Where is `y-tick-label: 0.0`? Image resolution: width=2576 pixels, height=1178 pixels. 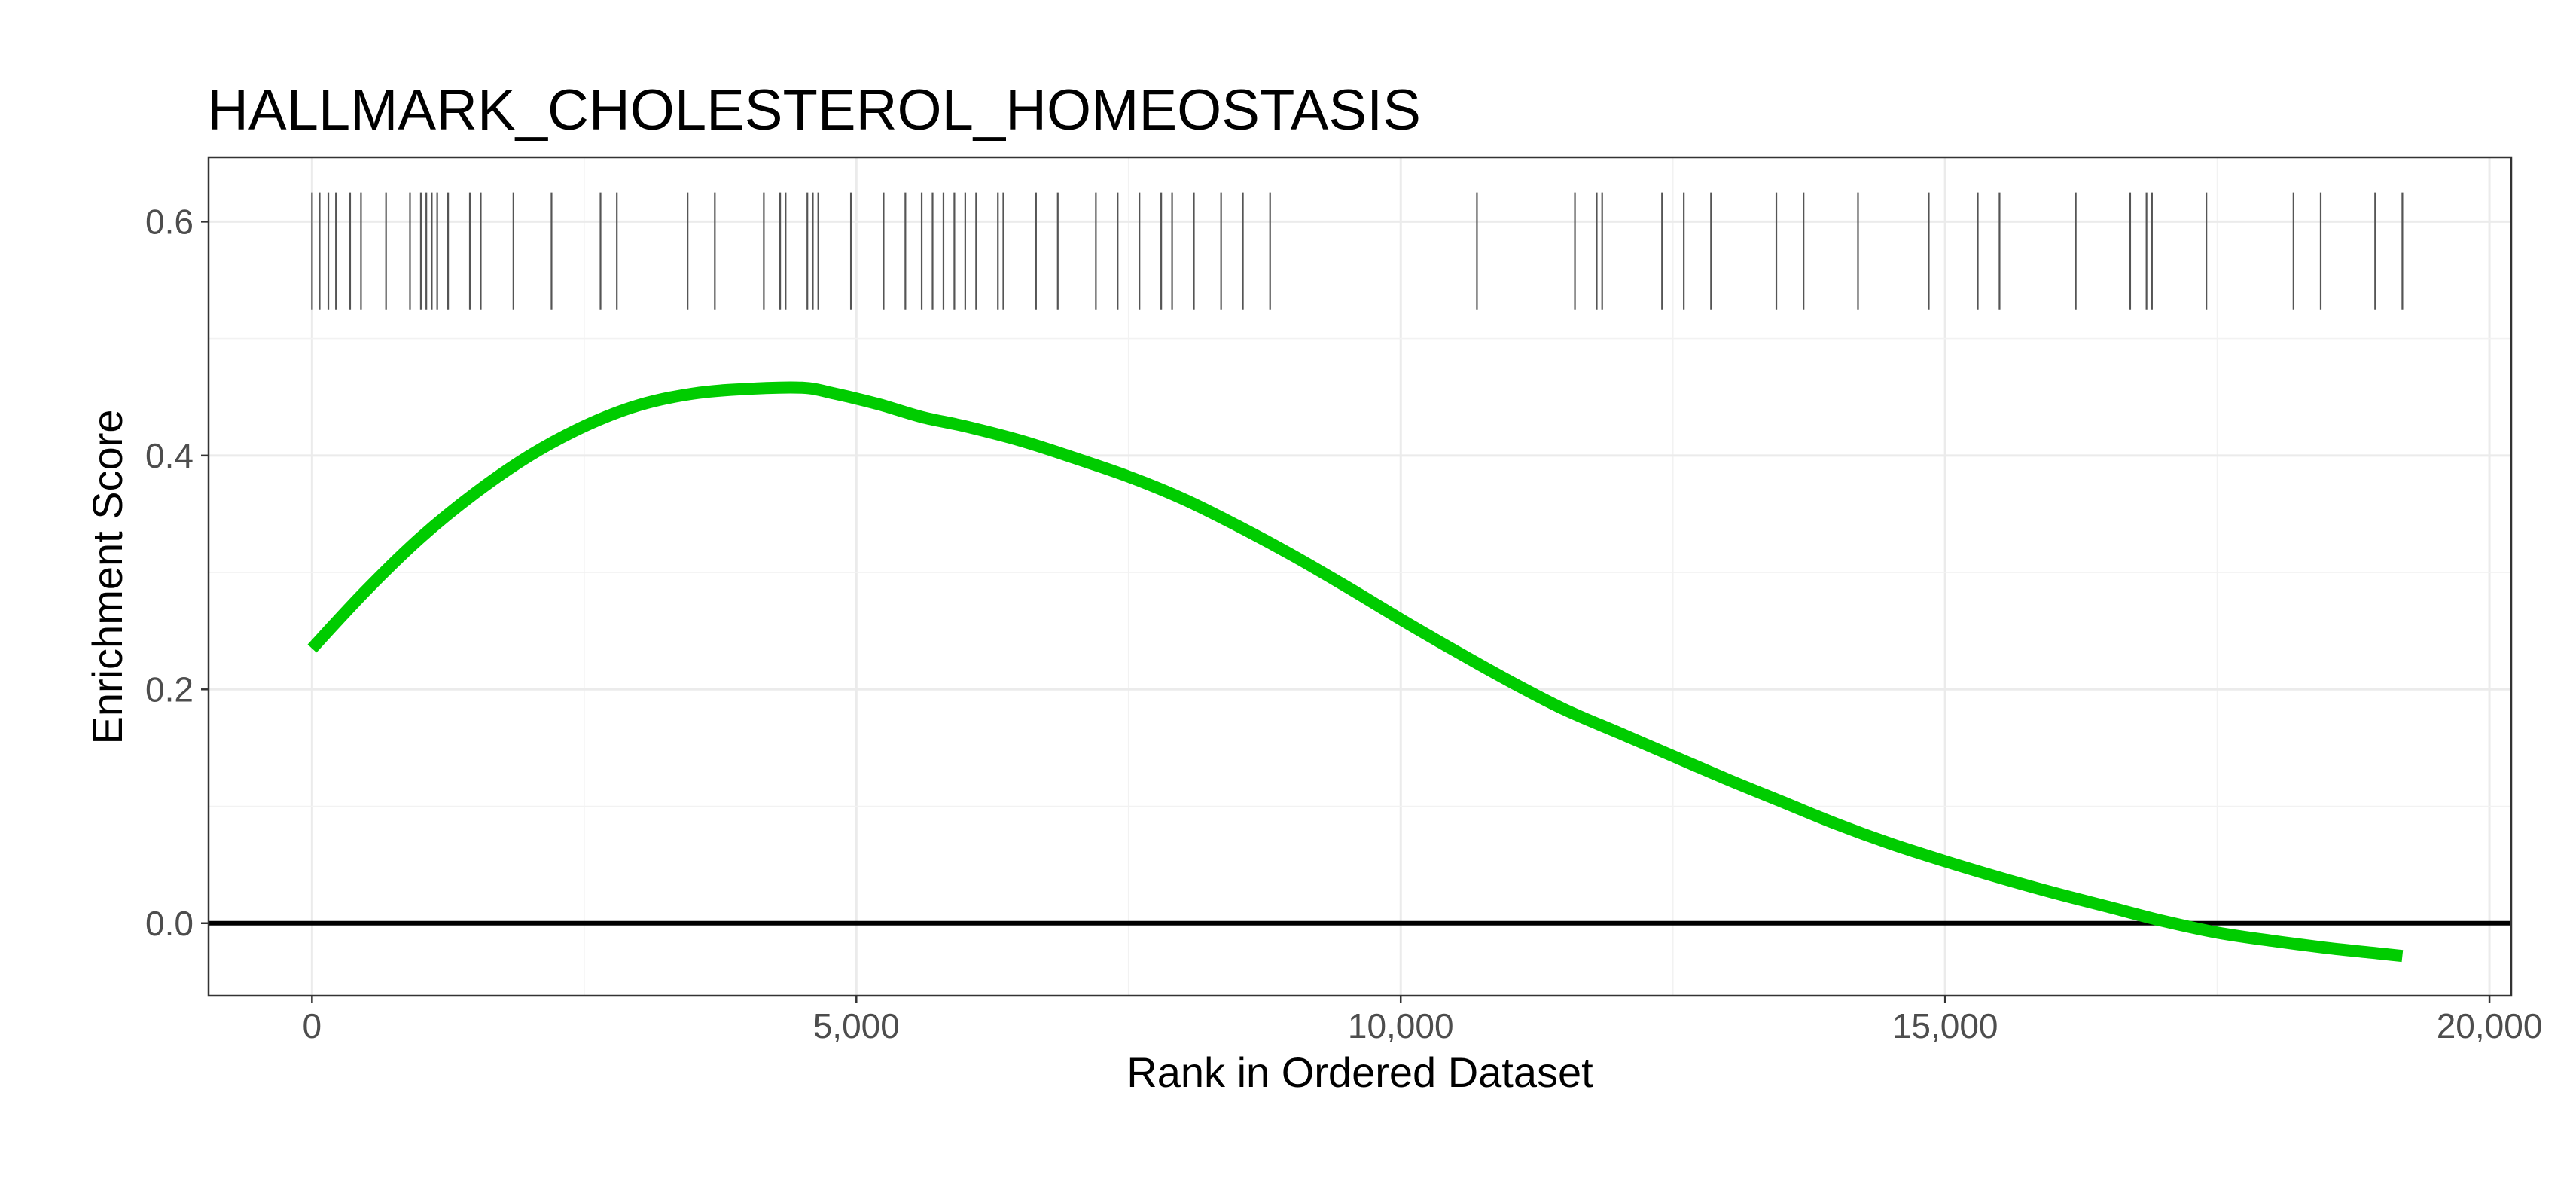 y-tick-label: 0.0 is located at coordinates (169, 923).